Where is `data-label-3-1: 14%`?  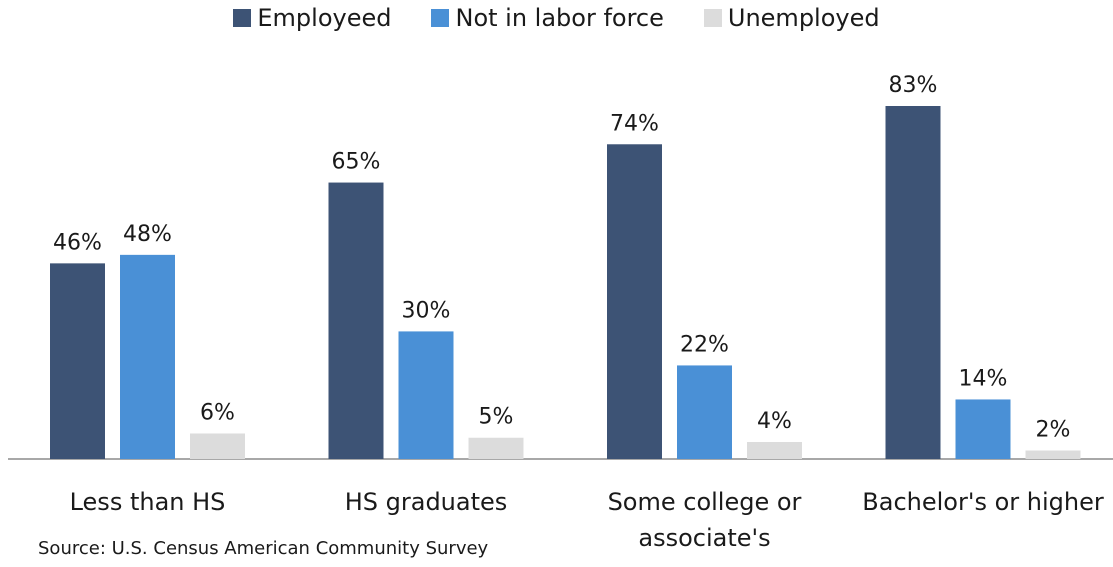 data-label-3-1: 14% is located at coordinates (983, 378).